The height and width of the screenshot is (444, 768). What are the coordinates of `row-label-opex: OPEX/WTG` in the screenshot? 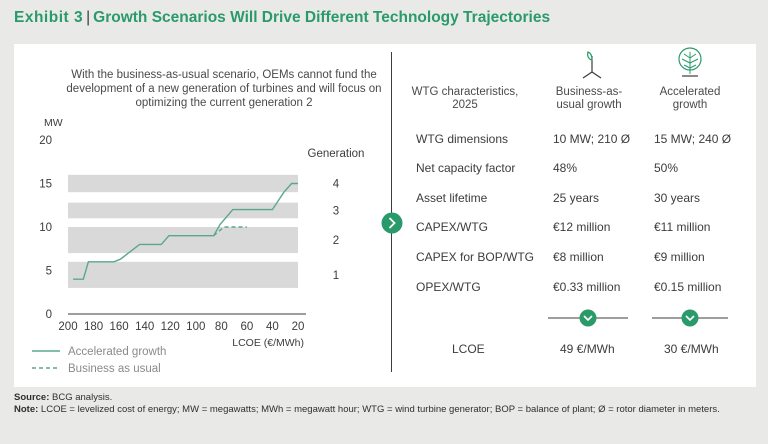 It's located at (448, 287).